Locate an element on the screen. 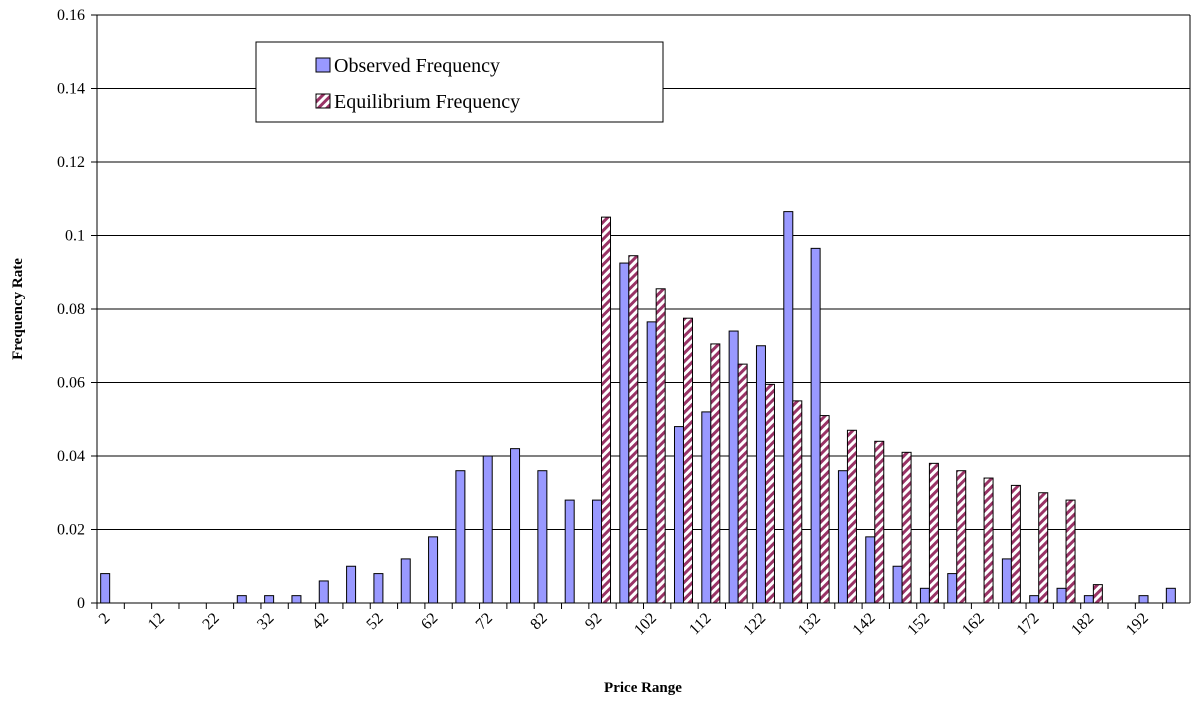 The height and width of the screenshot is (702, 1199). x-tick-label: 42 is located at coordinates (320, 621).